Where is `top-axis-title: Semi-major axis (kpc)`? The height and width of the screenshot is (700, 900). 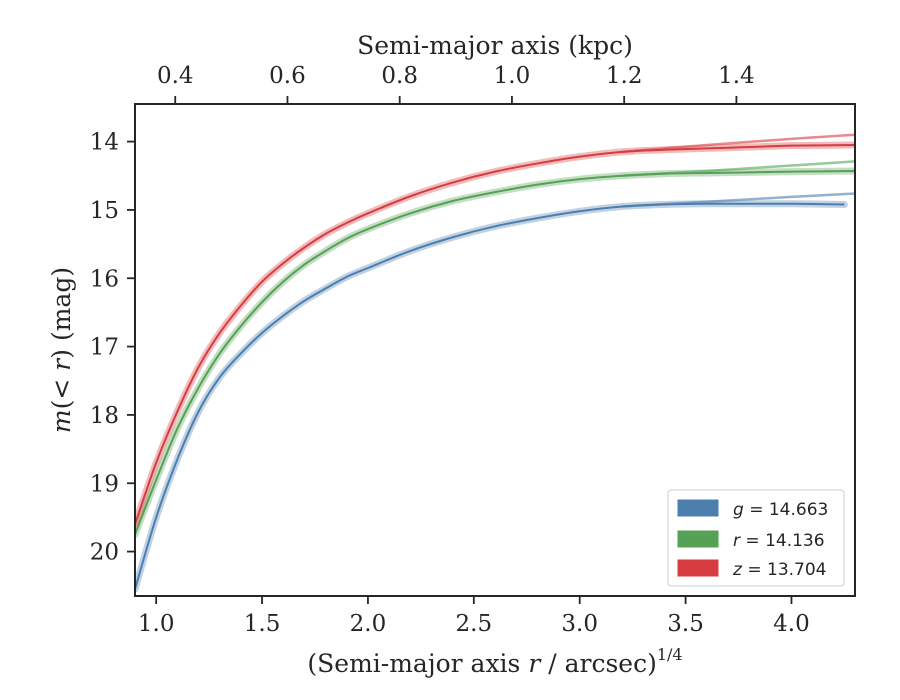 top-axis-title: Semi-major axis (kpc) is located at coordinates (495, 45).